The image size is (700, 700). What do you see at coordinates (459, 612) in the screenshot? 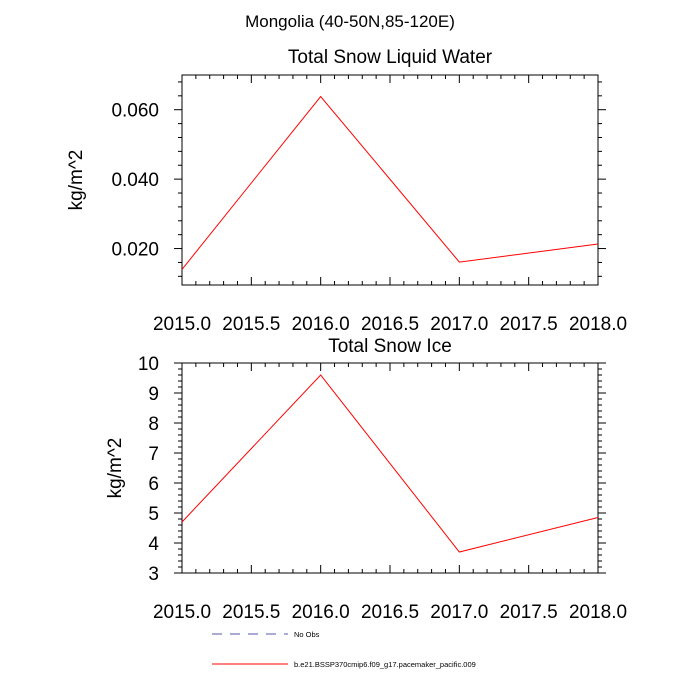
I see `chart-1-x-tick-label: 2017.0` at bounding box center [459, 612].